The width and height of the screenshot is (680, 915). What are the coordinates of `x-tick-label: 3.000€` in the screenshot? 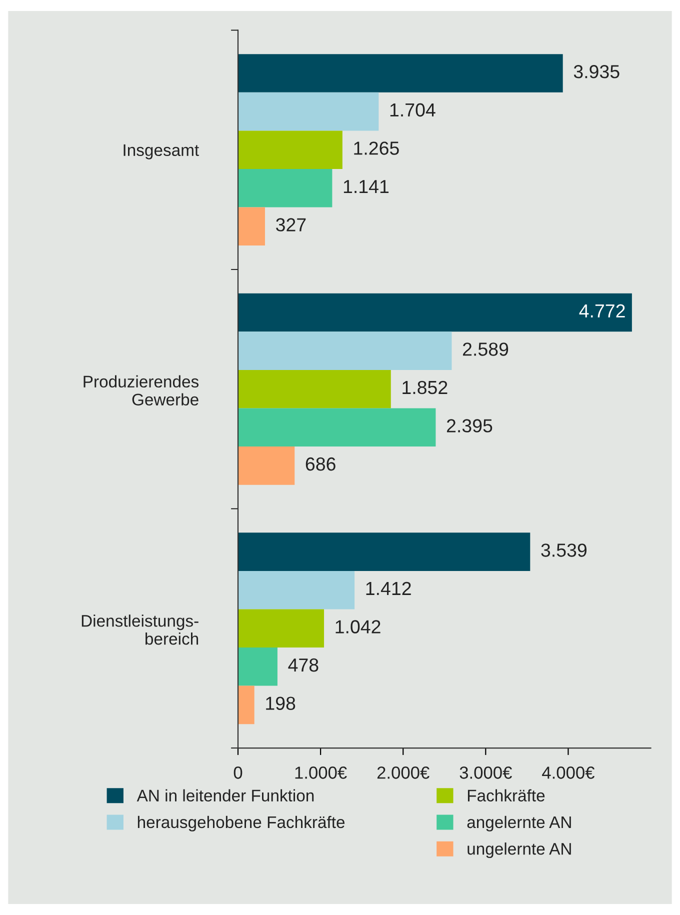 It's located at (486, 772).